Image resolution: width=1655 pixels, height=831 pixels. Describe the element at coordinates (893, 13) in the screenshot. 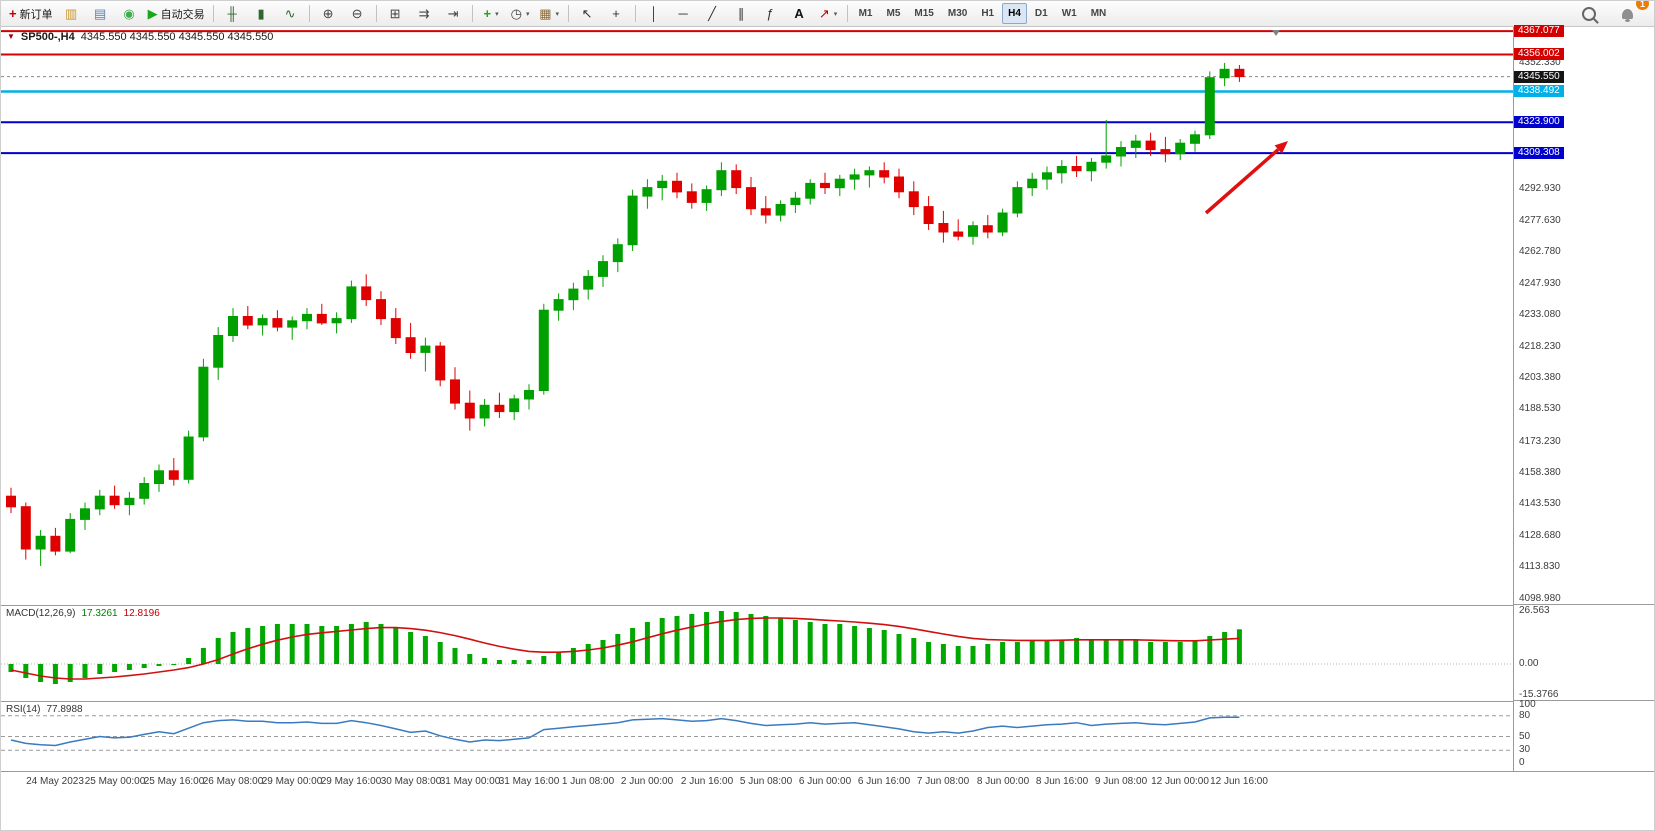

I see `timeframe-m5-button: M5` at that location.